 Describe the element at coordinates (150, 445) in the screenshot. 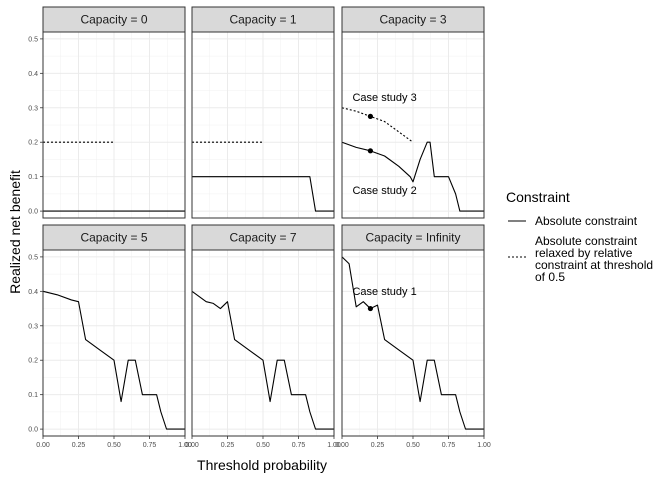

I see `panel-4-x-tick-label-3: 0.75` at that location.